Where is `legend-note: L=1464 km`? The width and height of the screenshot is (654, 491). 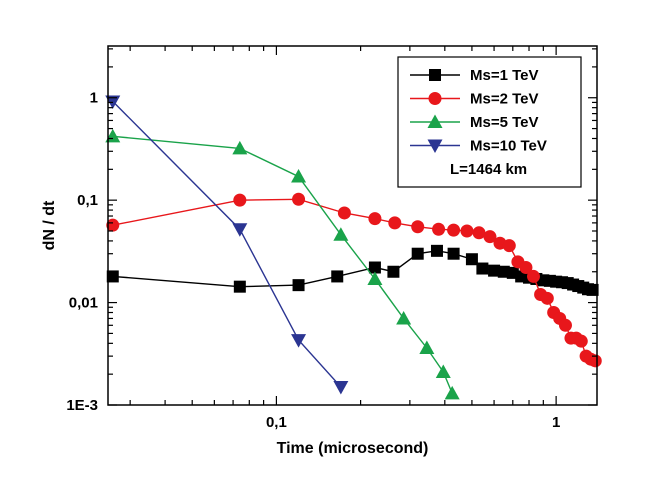 legend-note: L=1464 km is located at coordinates (488, 169).